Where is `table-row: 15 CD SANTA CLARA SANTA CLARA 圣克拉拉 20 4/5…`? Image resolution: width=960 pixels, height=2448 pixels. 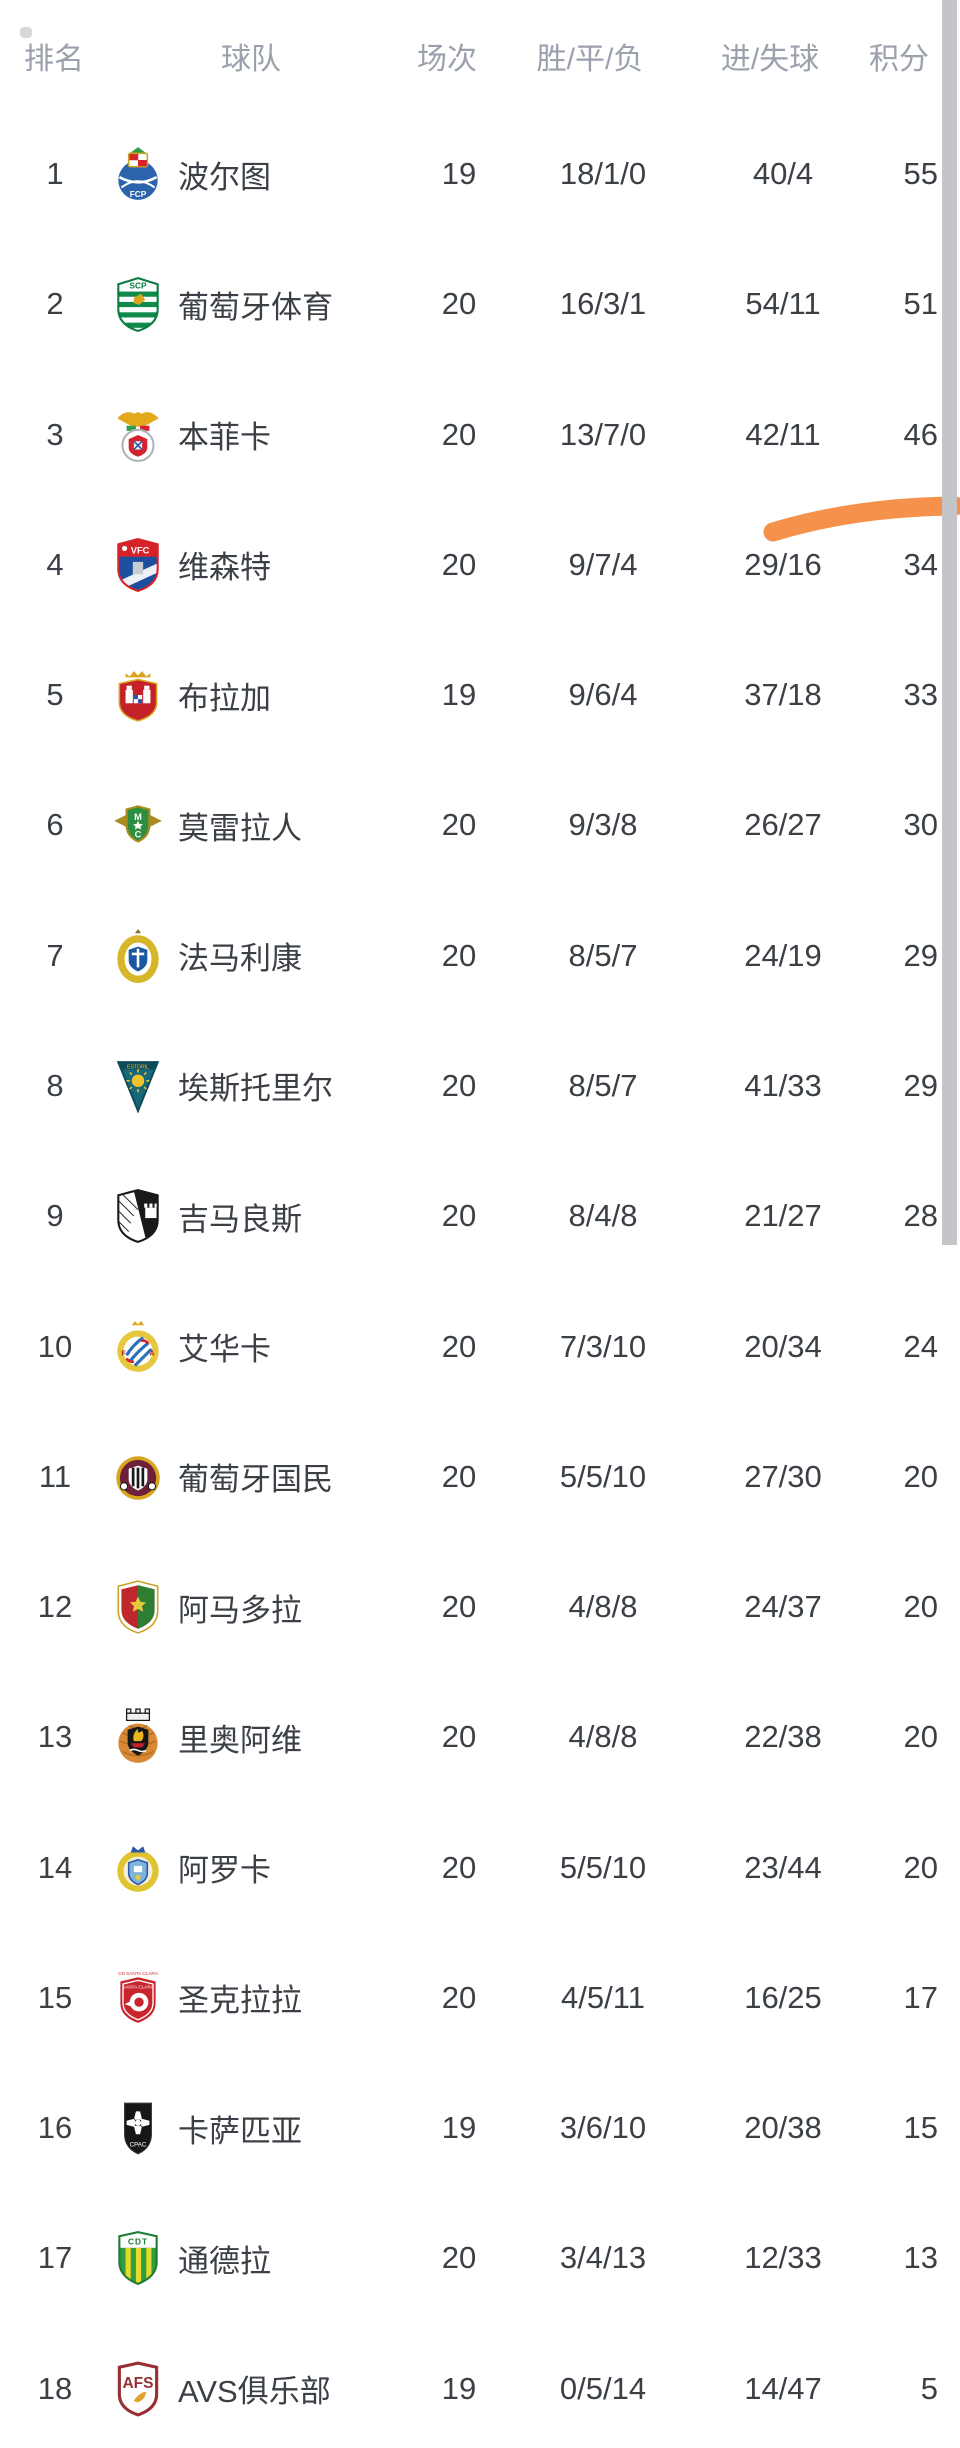 table-row: 15 CD SANTA CLARA SANTA CLARA 圣克拉拉 20 4/5… is located at coordinates (480, 1998).